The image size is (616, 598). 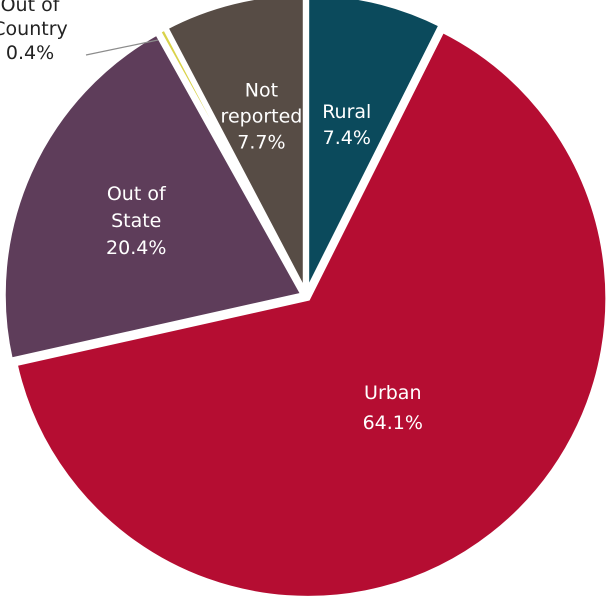 What do you see at coordinates (261, 90) in the screenshot?
I see `category-label: Not` at bounding box center [261, 90].